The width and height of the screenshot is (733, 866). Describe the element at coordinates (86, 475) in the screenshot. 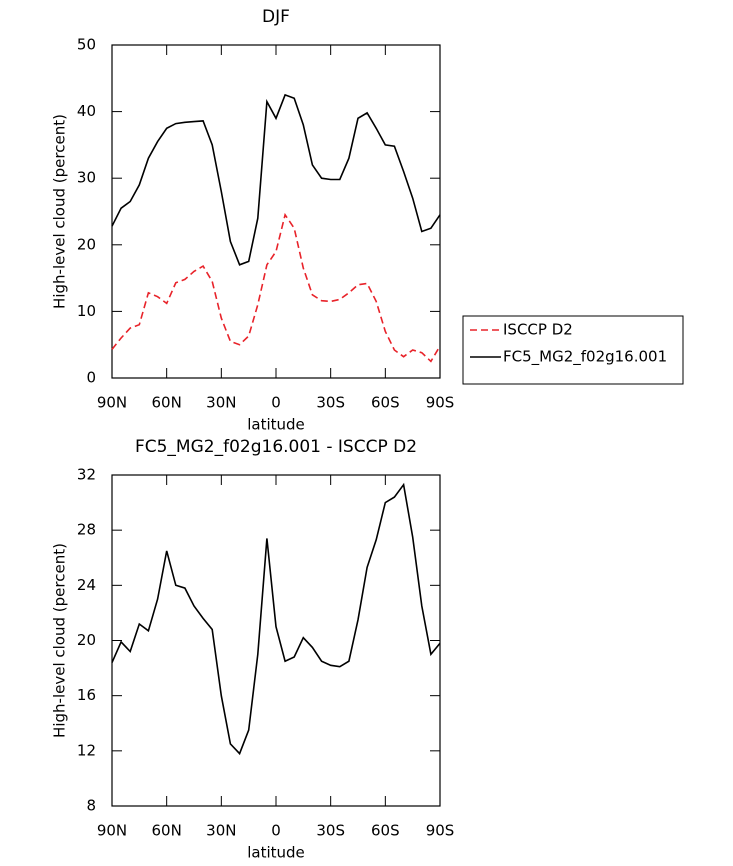

I see `y-tick-label: 32` at that location.